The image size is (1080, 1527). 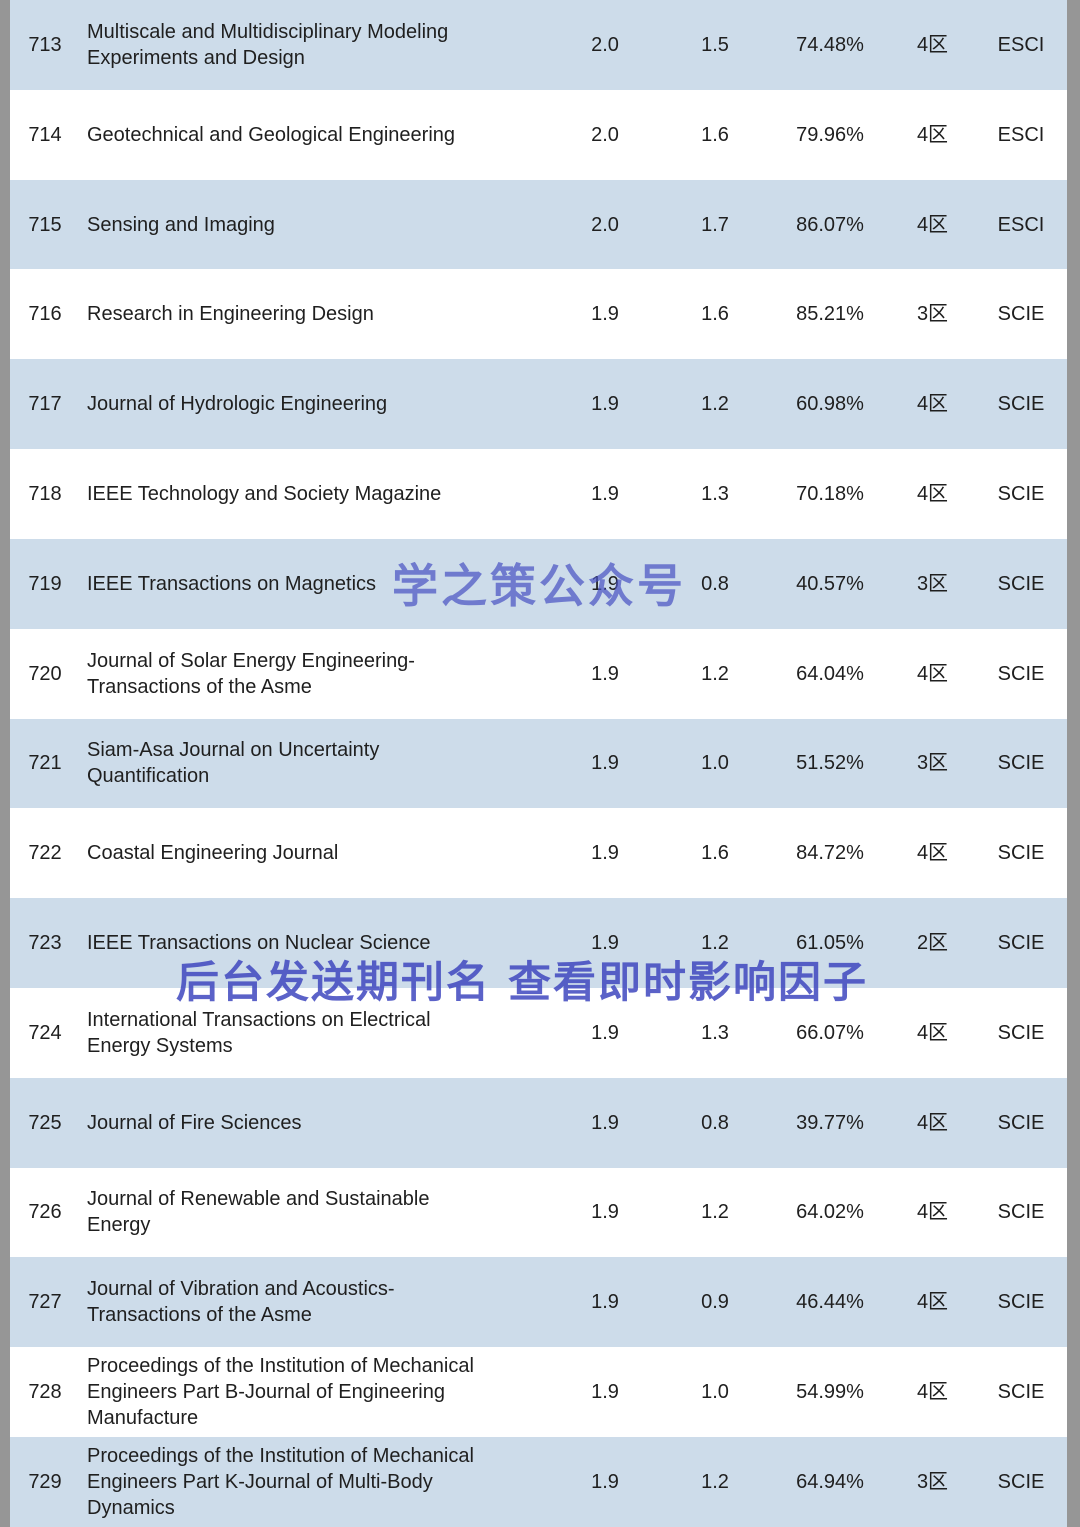 What do you see at coordinates (181, 224) in the screenshot?
I see `journal-name-cell: Sensing and Imaging` at bounding box center [181, 224].